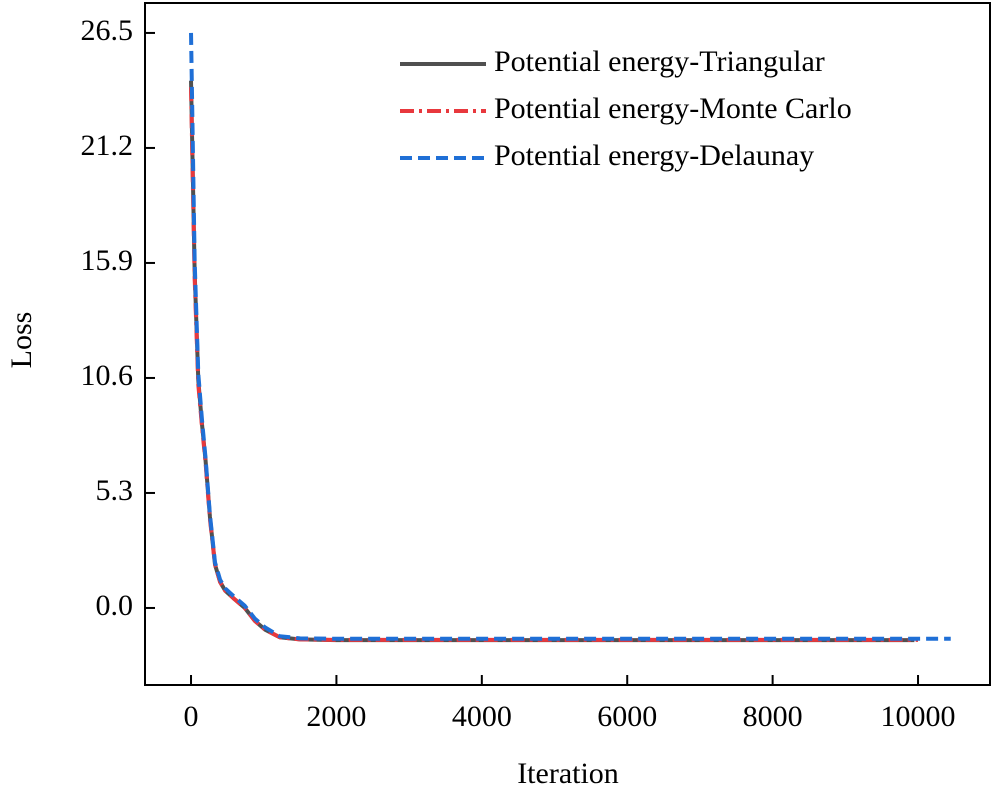 This screenshot has height=793, width=996. Describe the element at coordinates (107, 30) in the screenshot. I see `y-tick-label: 26.5` at that location.